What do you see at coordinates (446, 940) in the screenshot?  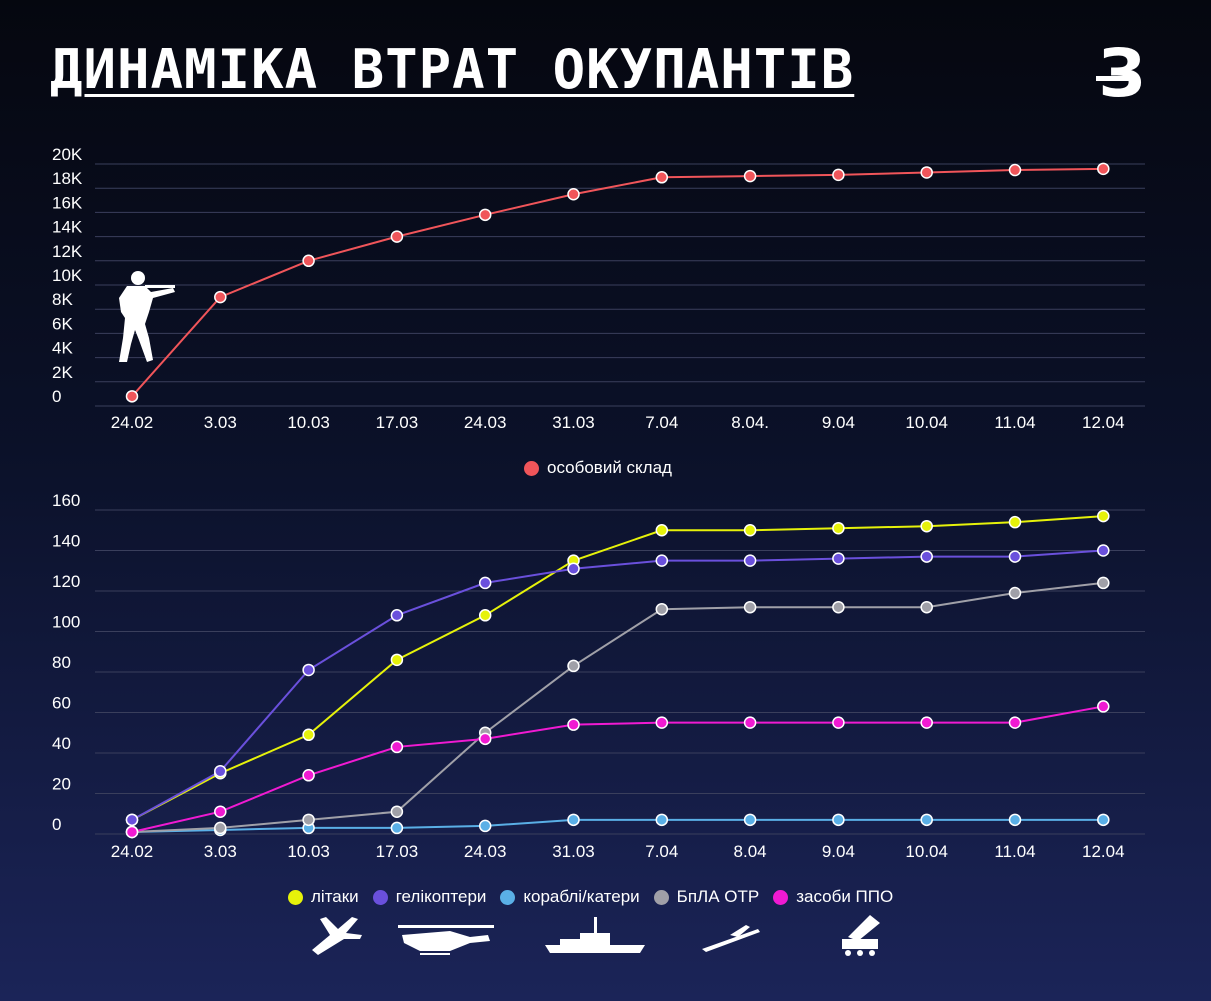 I see `helicopter-icon` at bounding box center [446, 940].